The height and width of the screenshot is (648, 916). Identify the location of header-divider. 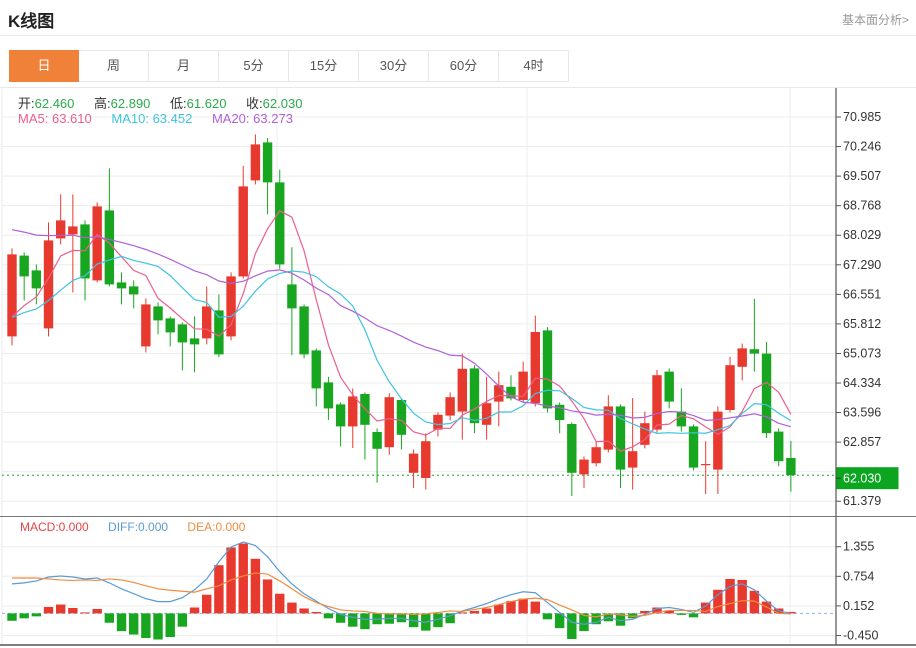
(458, 35).